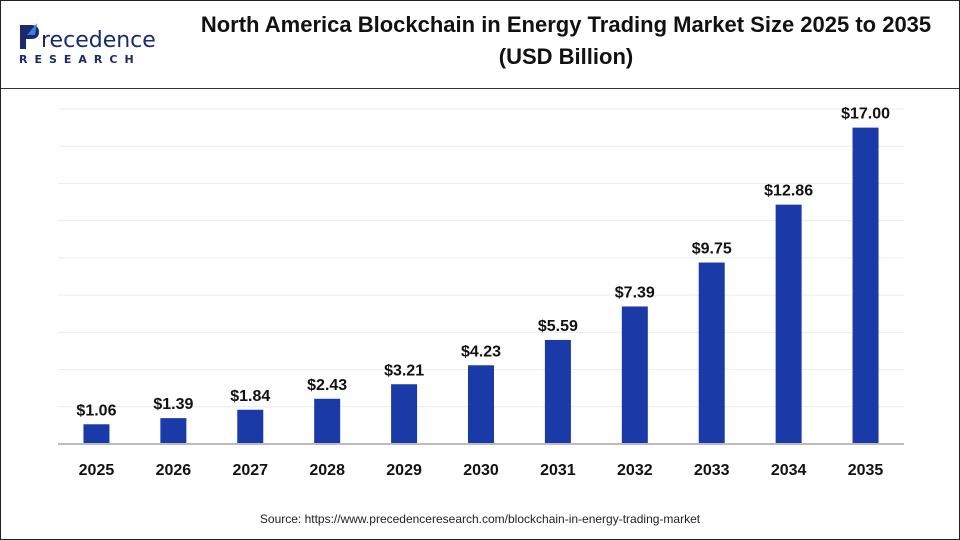 The width and height of the screenshot is (960, 540). I want to click on x-tick-label: 2027, so click(250, 470).